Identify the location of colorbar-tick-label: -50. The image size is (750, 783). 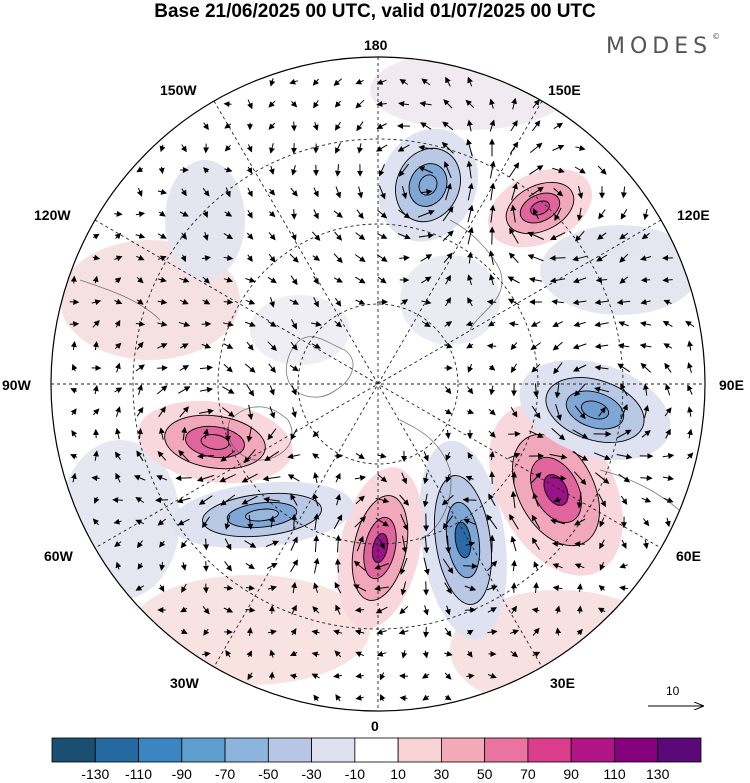
(268, 774).